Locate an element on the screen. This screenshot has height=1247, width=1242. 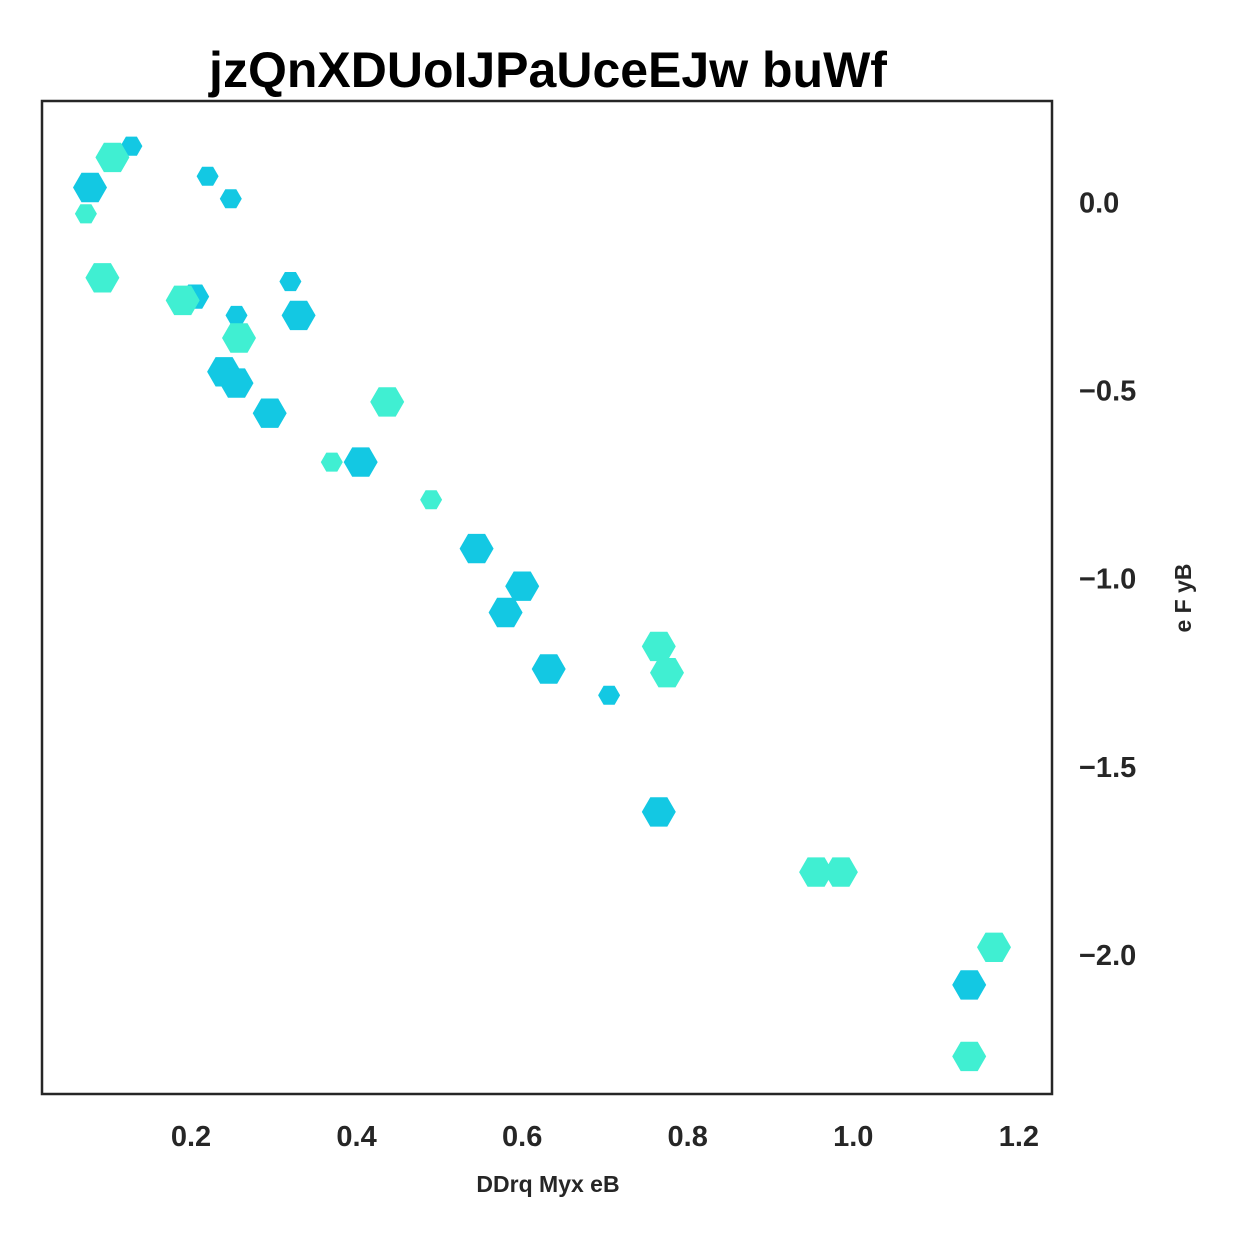
y-tick-label: −1.0 is located at coordinates (1107, 580).